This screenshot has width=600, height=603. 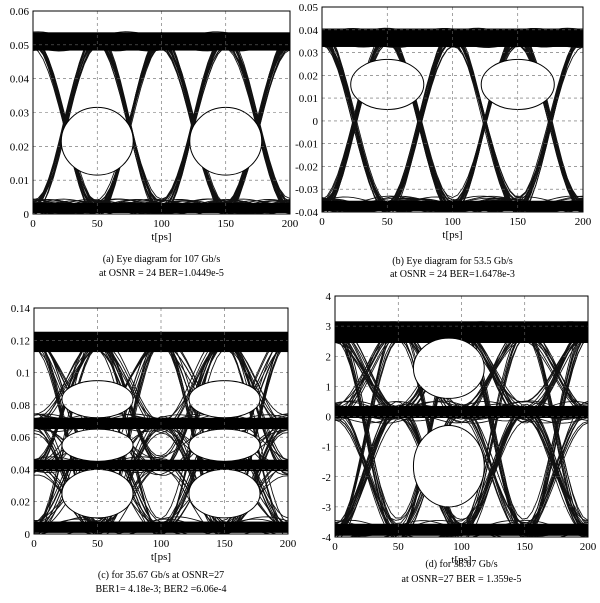 What do you see at coordinates (161, 575) in the screenshot?
I see `caption-line: (c) for 35.67 Gb/s at OSNR=27` at bounding box center [161, 575].